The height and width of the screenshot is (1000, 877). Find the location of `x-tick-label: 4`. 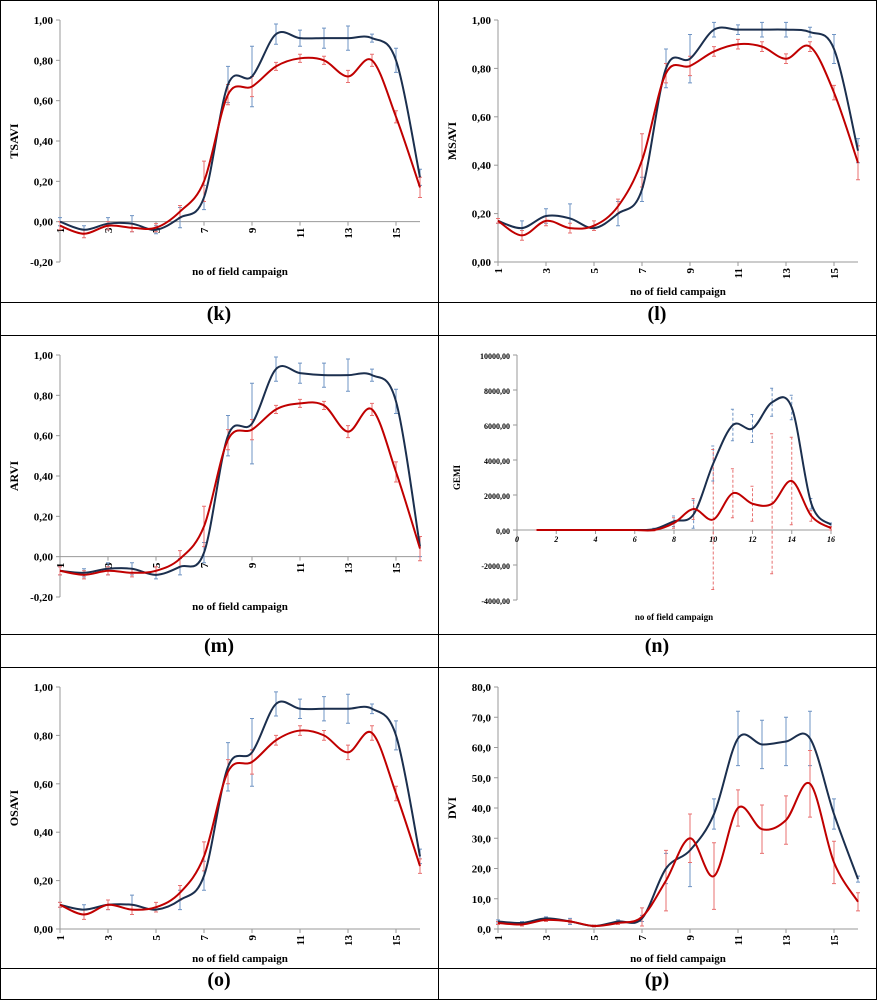

x-tick-label: 4 is located at coordinates (595, 539).